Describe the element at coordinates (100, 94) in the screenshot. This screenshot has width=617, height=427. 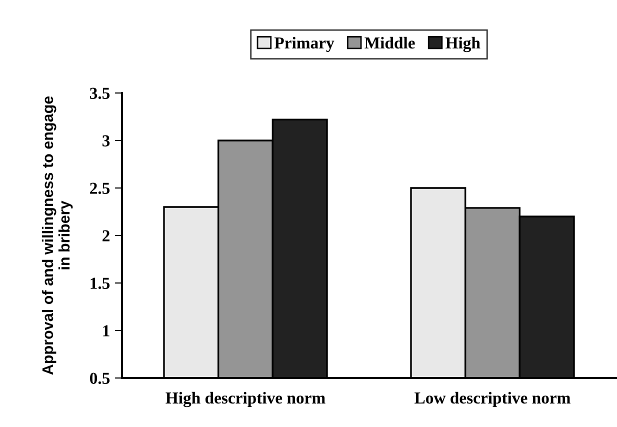
I see `y-tick-label: 3.5` at that location.